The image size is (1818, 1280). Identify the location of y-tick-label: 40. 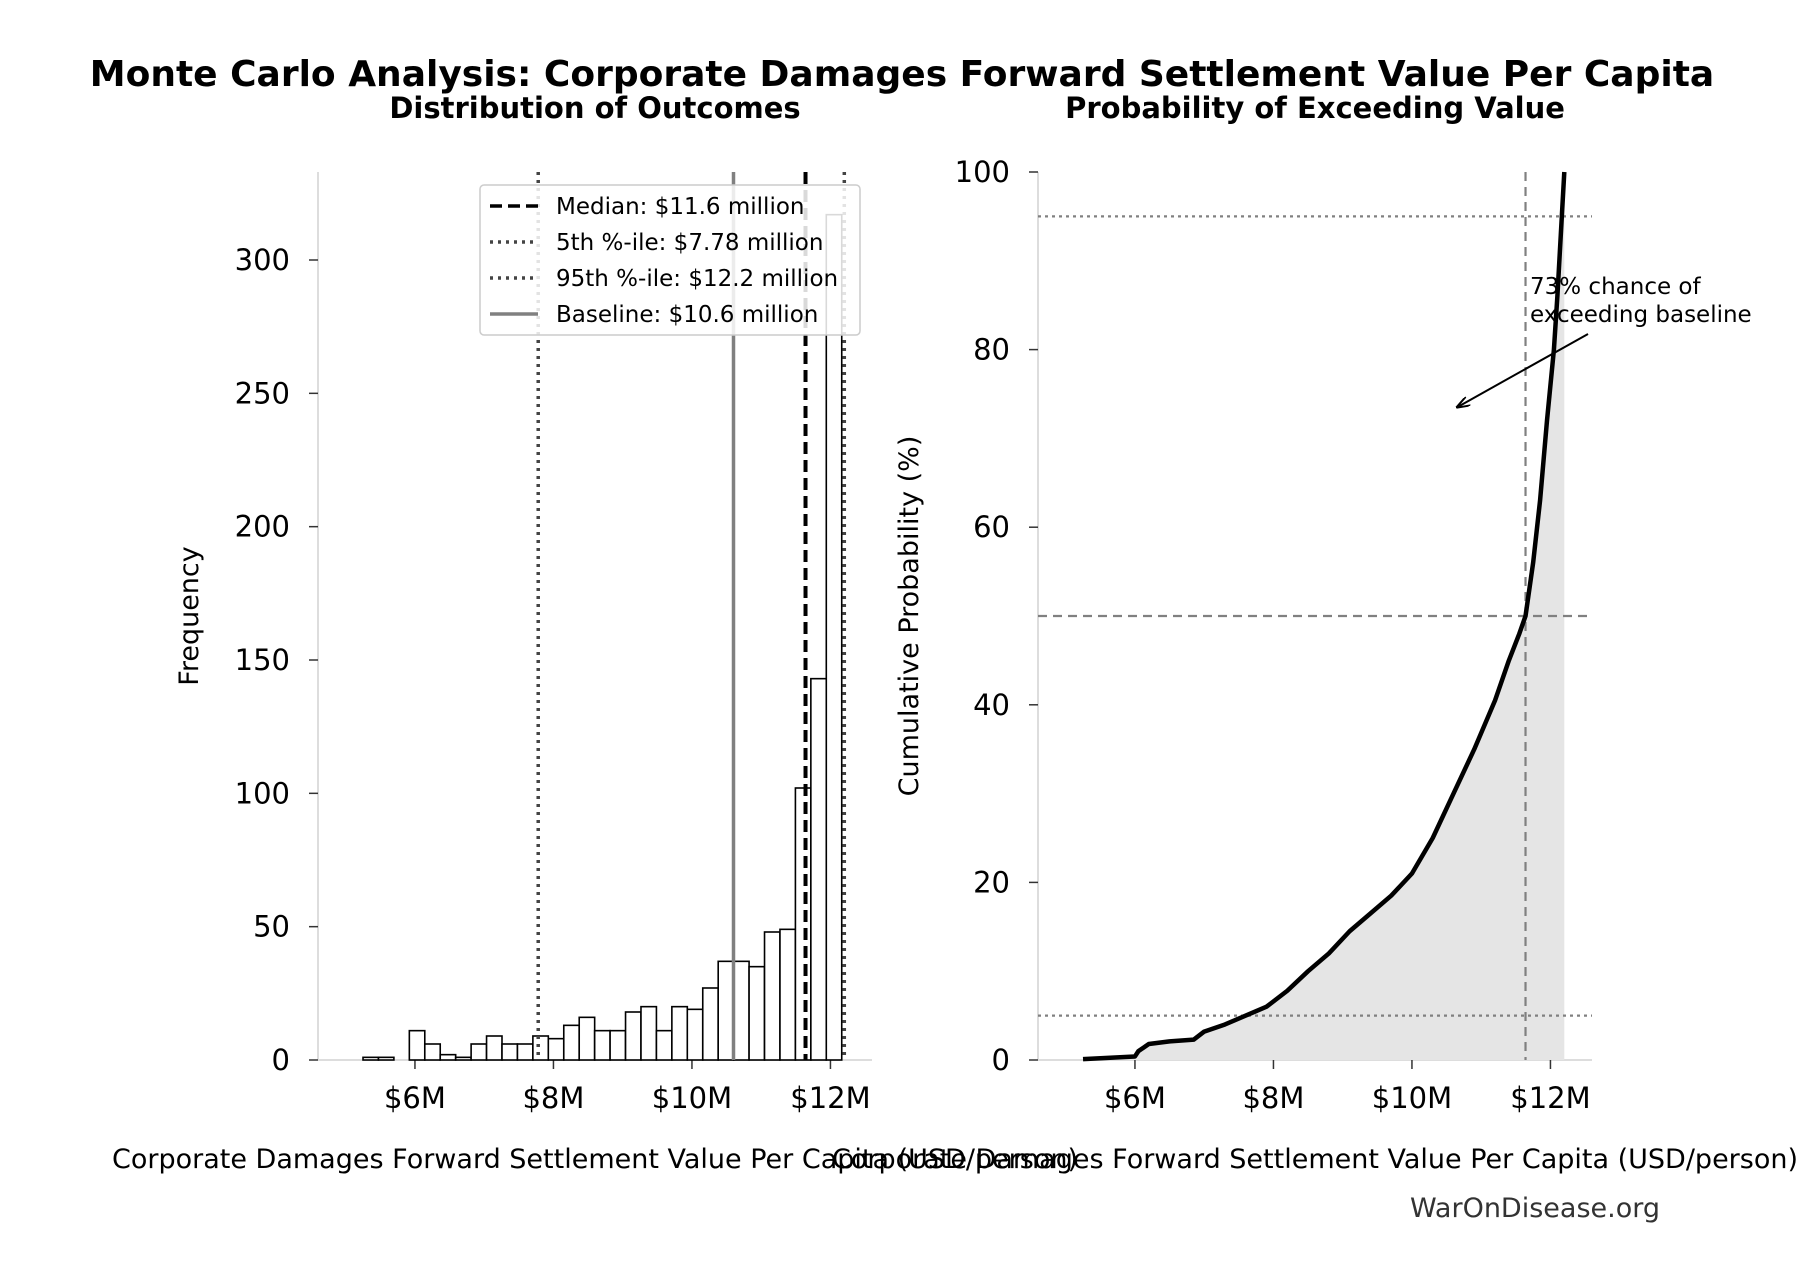
(991, 705).